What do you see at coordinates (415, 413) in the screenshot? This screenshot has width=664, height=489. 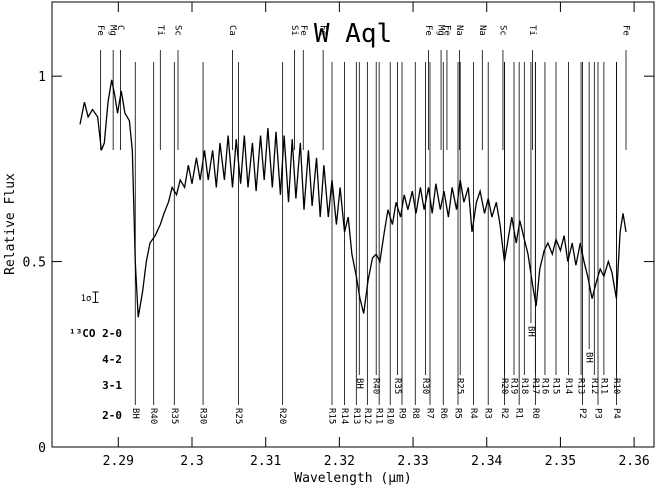 I see `co-line-label: R8` at bounding box center [415, 413].